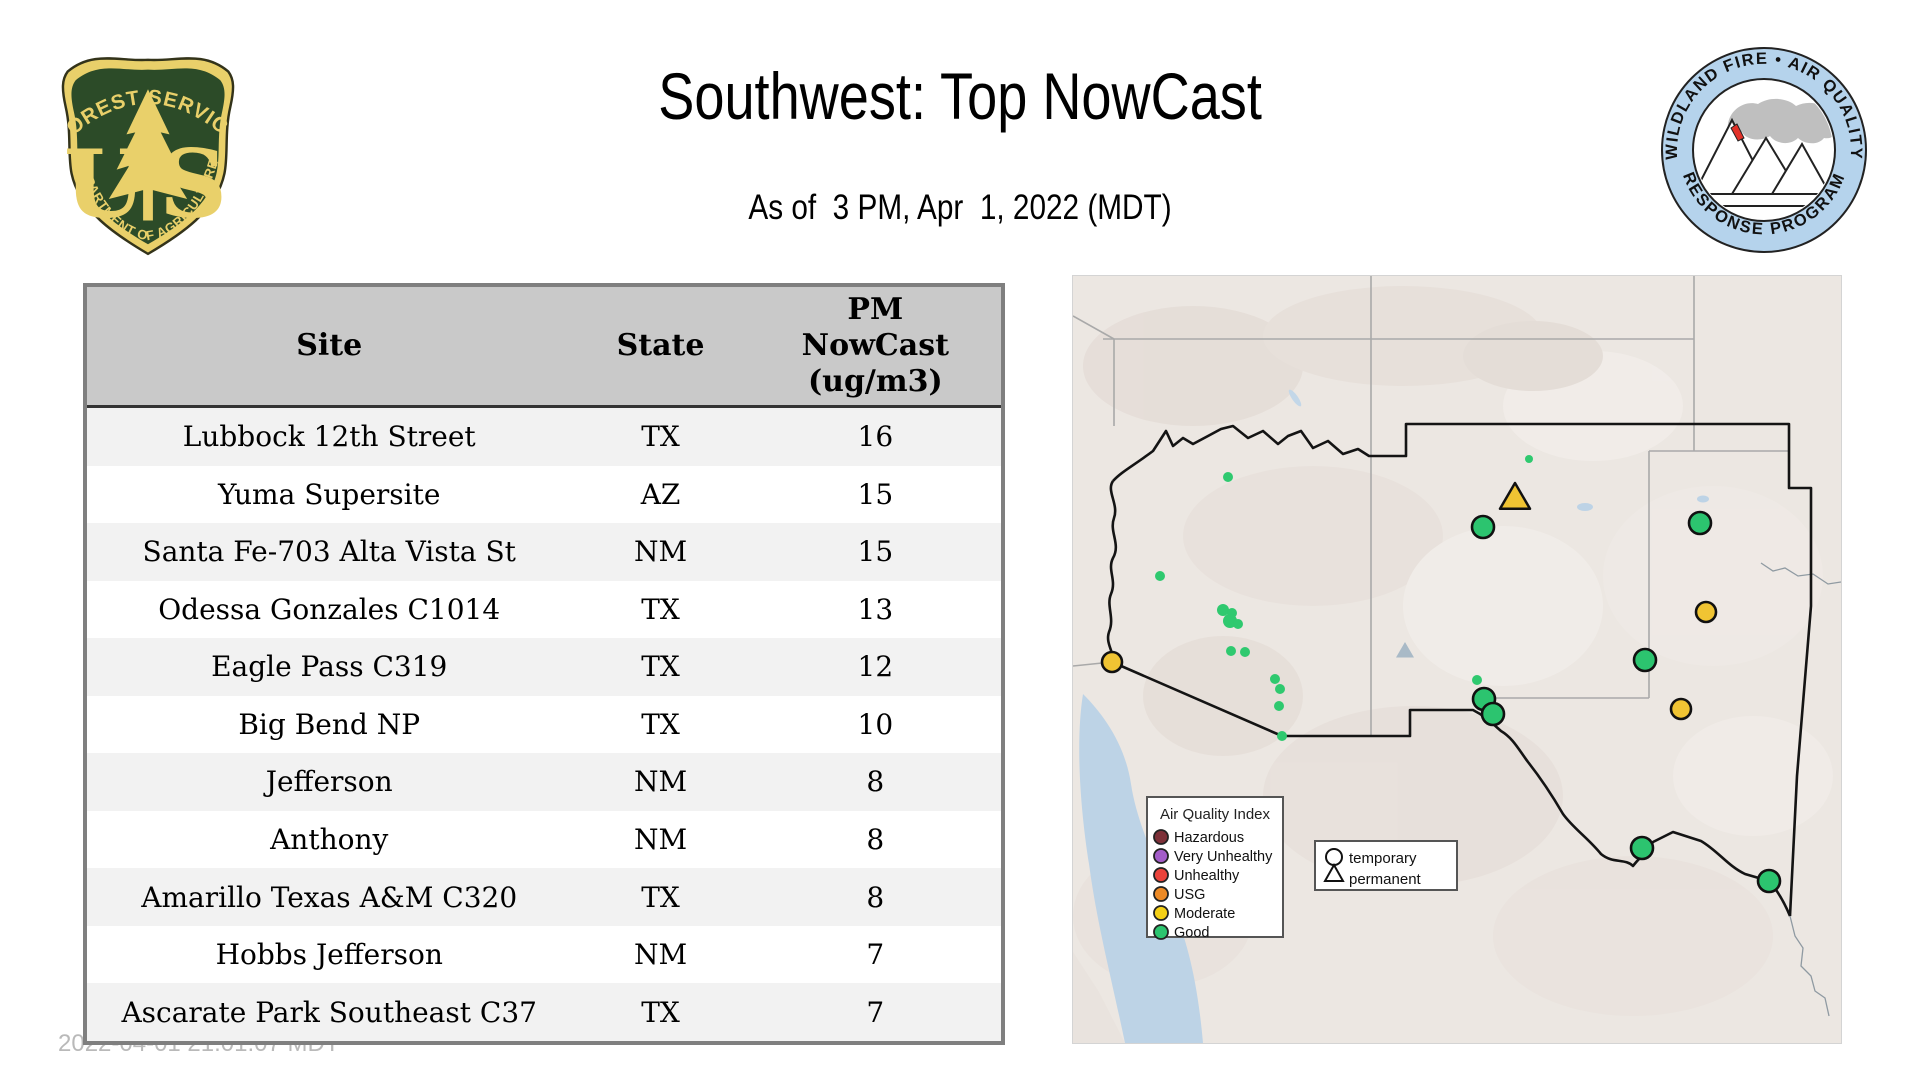 Image resolution: width=1920 pixels, height=1080 pixels. Describe the element at coordinates (329, 347) in the screenshot. I see `column-header-site: Site` at that location.